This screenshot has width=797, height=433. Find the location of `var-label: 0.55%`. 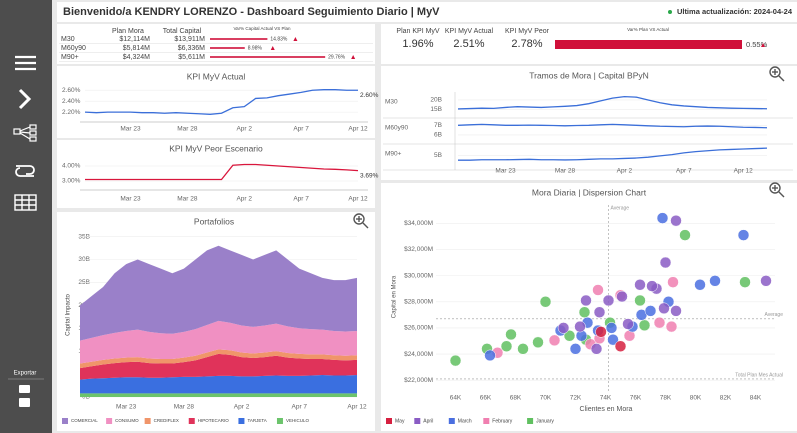

var-label: 0.55% is located at coordinates (757, 44).